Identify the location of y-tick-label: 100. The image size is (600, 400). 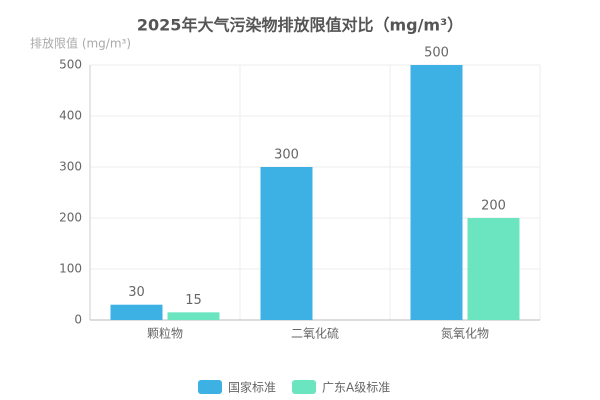
(70, 269).